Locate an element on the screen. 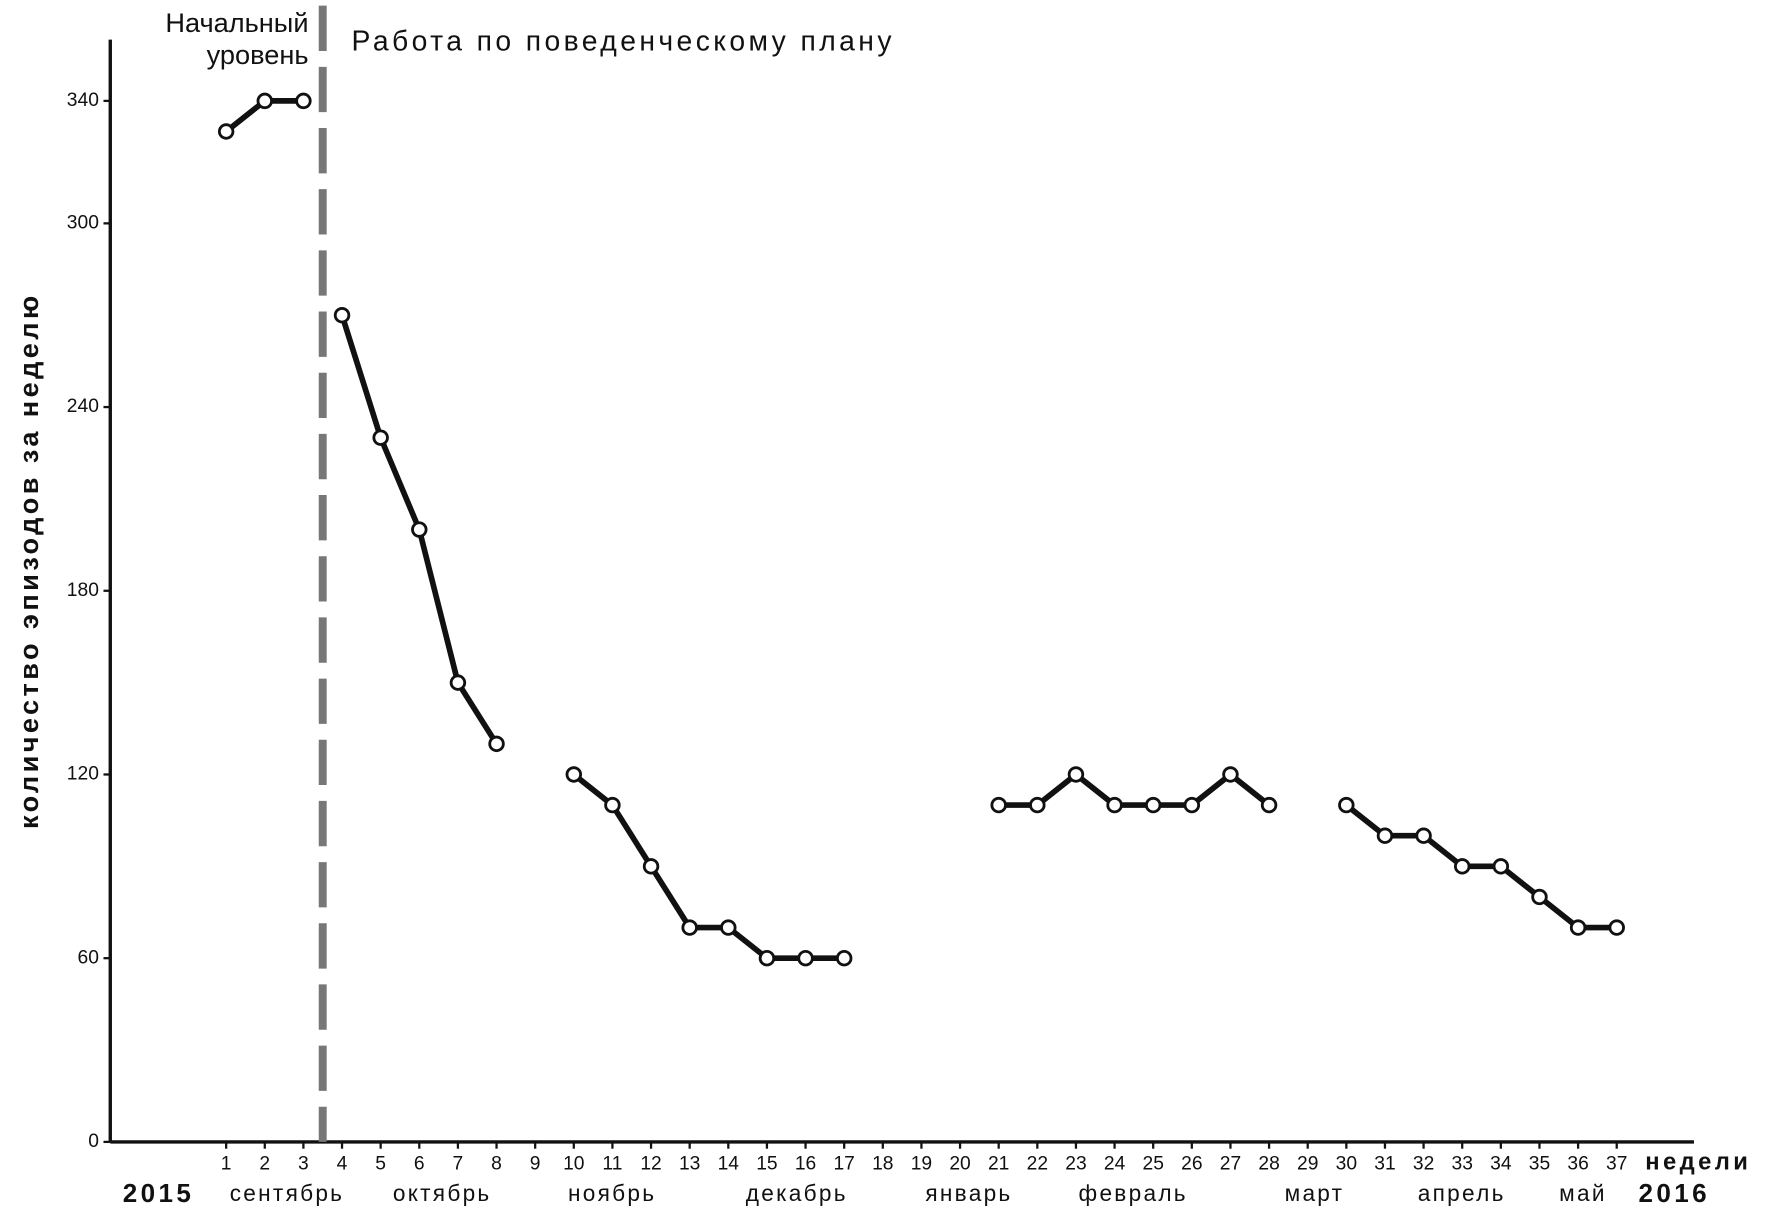  x-tick-label: 36 is located at coordinates (1577, 1164).